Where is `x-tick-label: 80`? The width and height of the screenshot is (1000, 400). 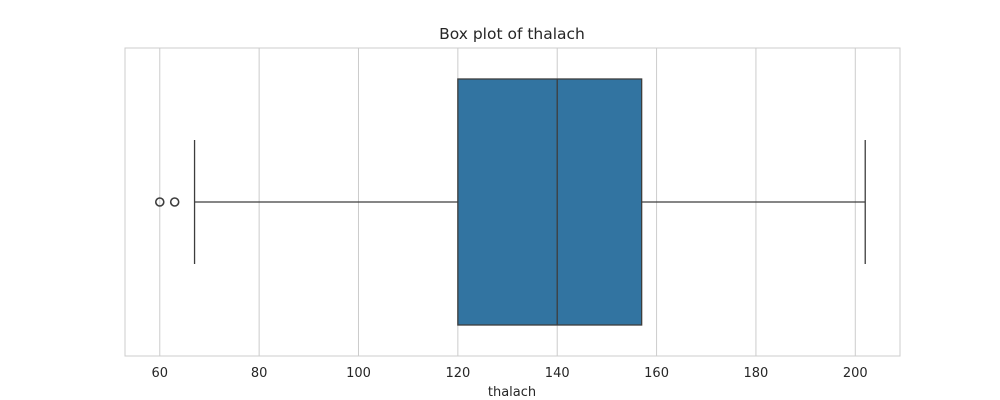
x-tick-label: 80 is located at coordinates (259, 373).